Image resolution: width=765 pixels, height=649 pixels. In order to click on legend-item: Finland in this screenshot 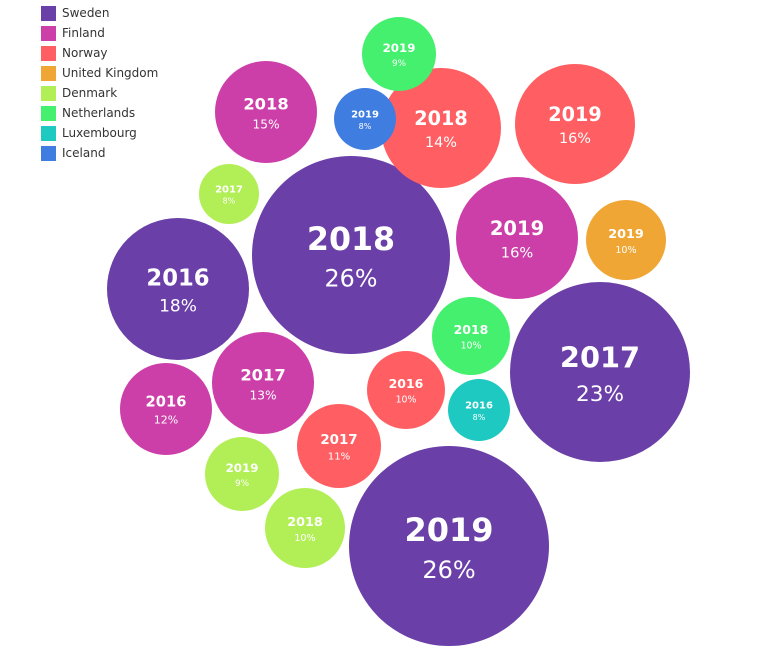, I will do `click(99, 33)`.